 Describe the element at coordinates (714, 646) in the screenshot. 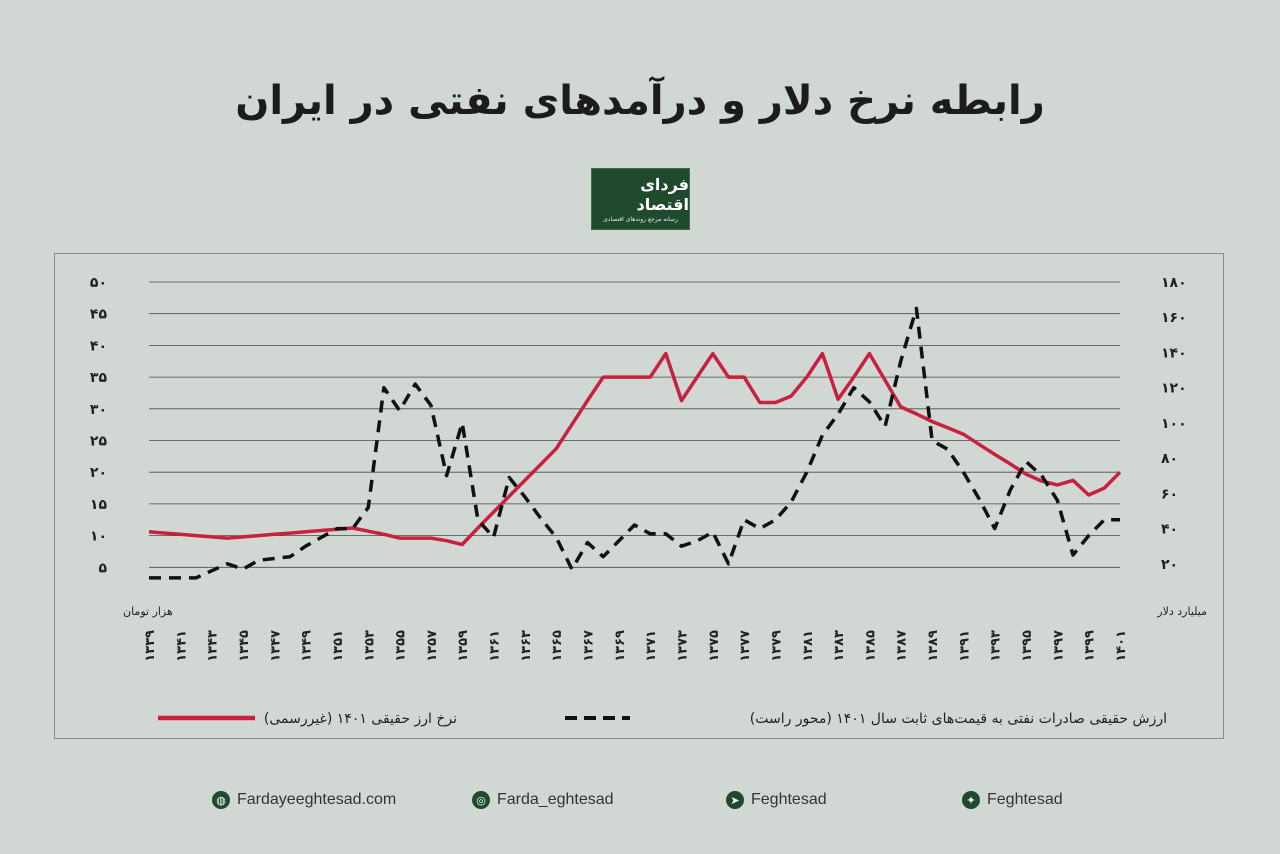

I see `x-tick-label: ۱۳۷۵` at that location.